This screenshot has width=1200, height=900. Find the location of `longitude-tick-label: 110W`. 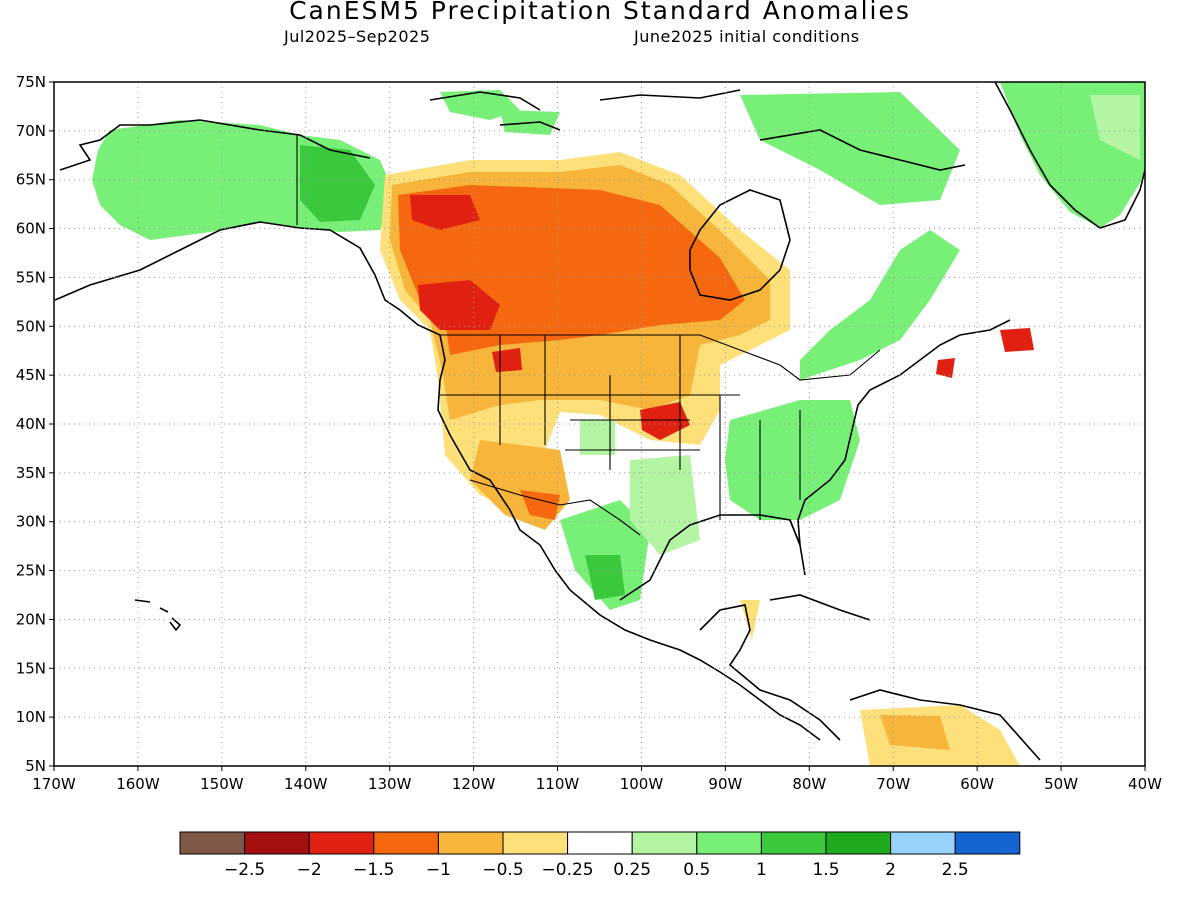

longitude-tick-label: 110W is located at coordinates (558, 784).